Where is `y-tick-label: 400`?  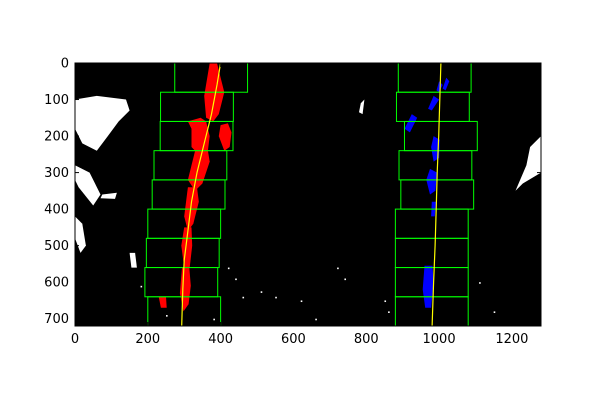
y-tick-label: 400 is located at coordinates (56, 210).